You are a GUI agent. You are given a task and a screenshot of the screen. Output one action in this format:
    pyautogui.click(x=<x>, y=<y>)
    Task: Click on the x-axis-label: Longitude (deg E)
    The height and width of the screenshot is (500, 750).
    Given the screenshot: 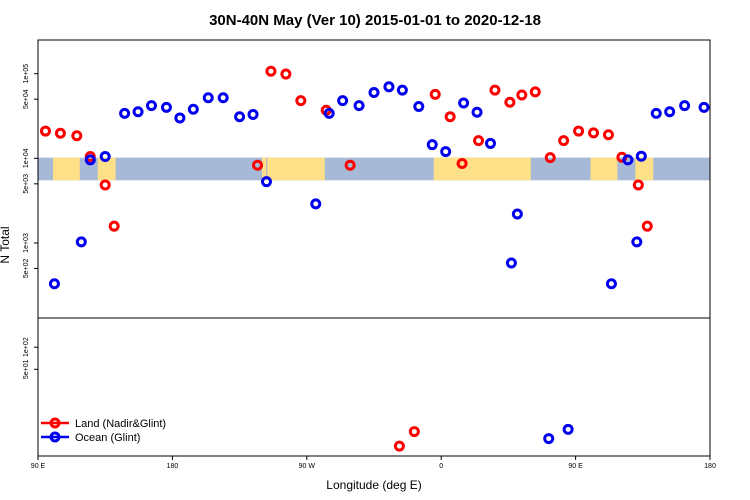 What is the action you would take?
    pyautogui.click(x=373, y=485)
    